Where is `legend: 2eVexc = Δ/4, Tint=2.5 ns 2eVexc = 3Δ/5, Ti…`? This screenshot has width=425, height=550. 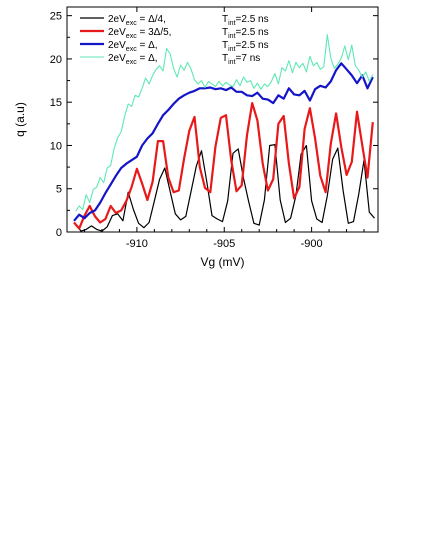 legend: 2eVexc = Δ/4, Tint=2.5 ns 2eVexc = 3Δ/5, Ti… is located at coordinates (174, 40).